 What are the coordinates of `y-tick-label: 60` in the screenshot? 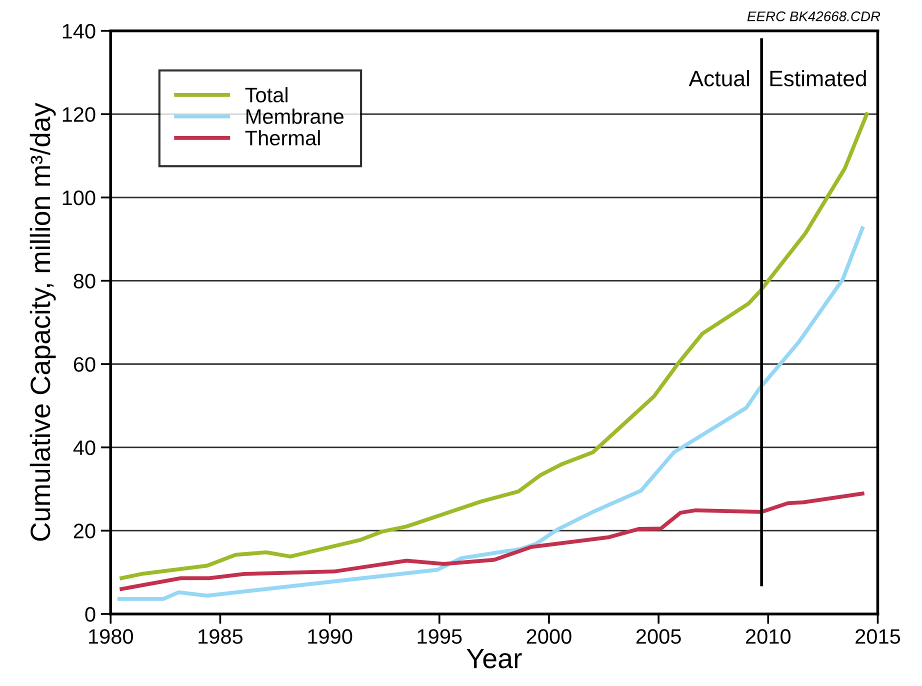 It's located at (85, 364).